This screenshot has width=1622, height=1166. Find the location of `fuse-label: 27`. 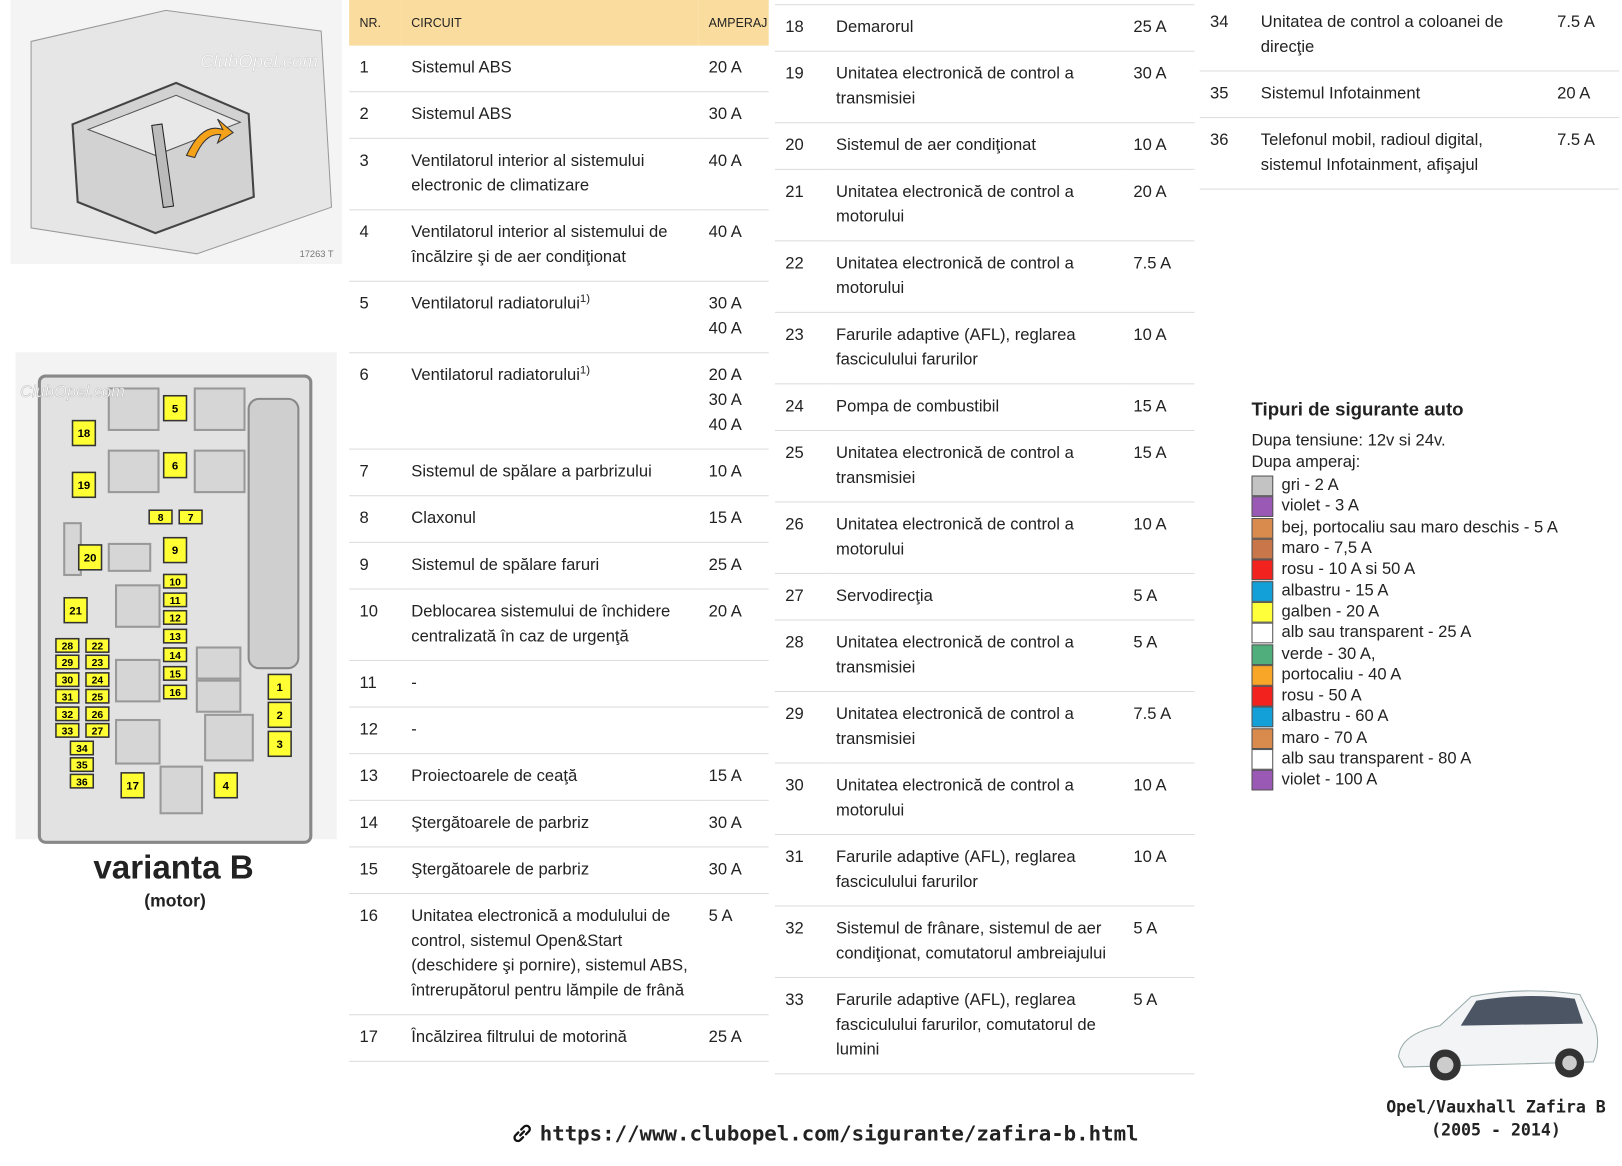

fuse-label: 27 is located at coordinates (98, 732).